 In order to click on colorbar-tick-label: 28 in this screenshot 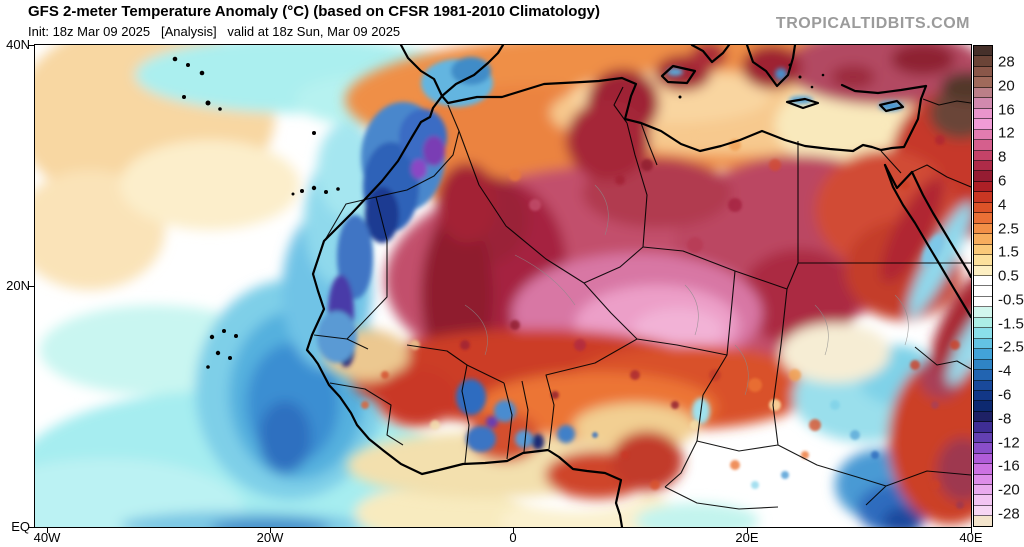, I will do `click(1006, 62)`.